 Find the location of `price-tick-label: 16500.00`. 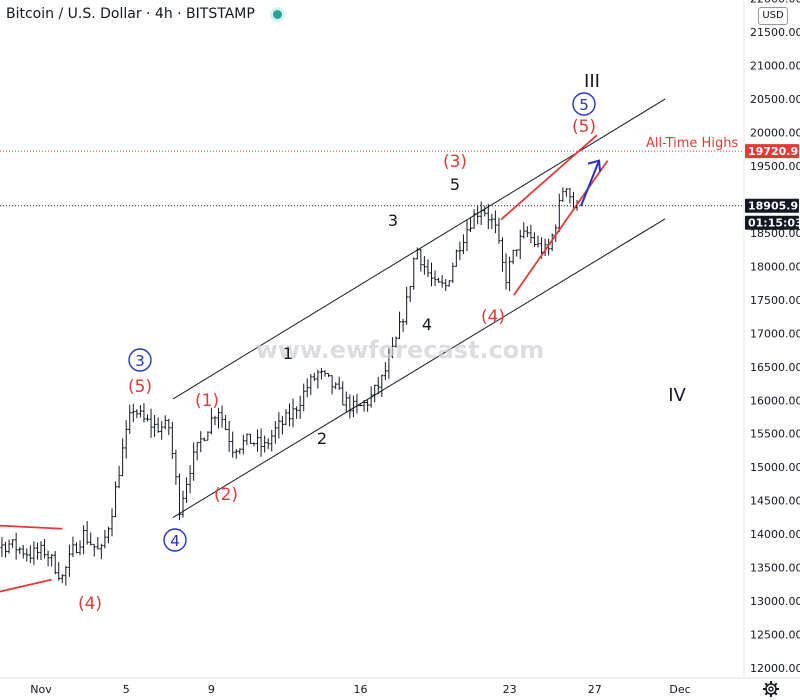

price-tick-label: 16500.00 is located at coordinates (775, 367).